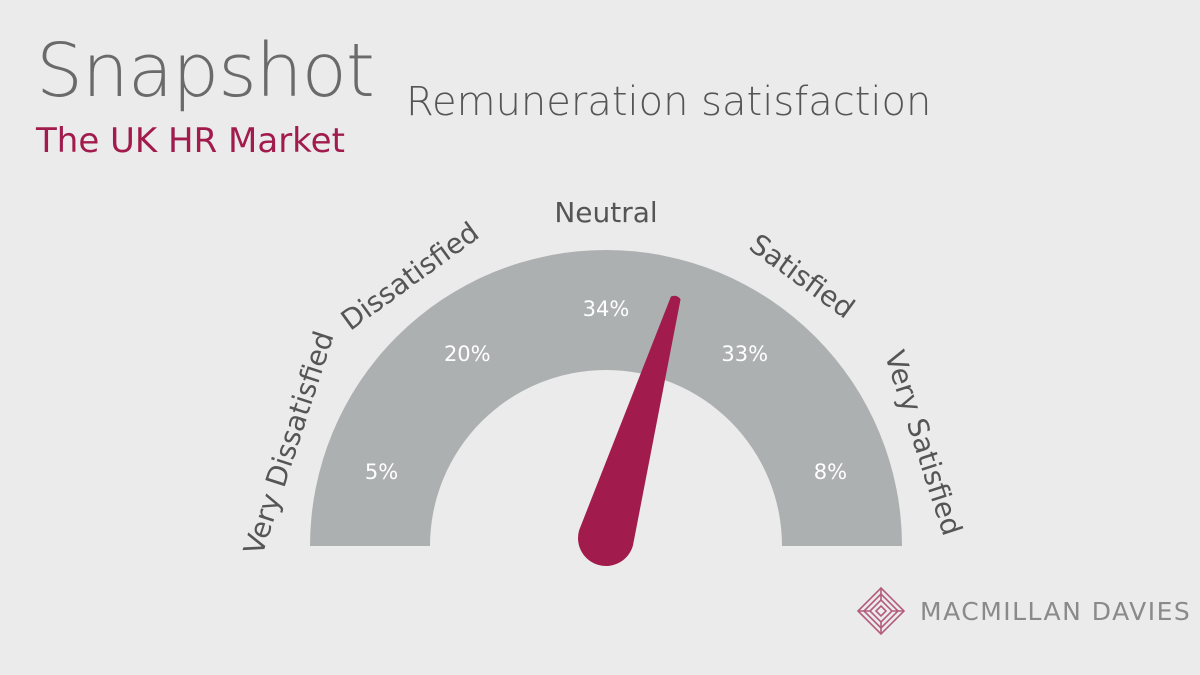 The height and width of the screenshot is (675, 1200). I want to click on value-label-2: 34%, so click(606, 309).